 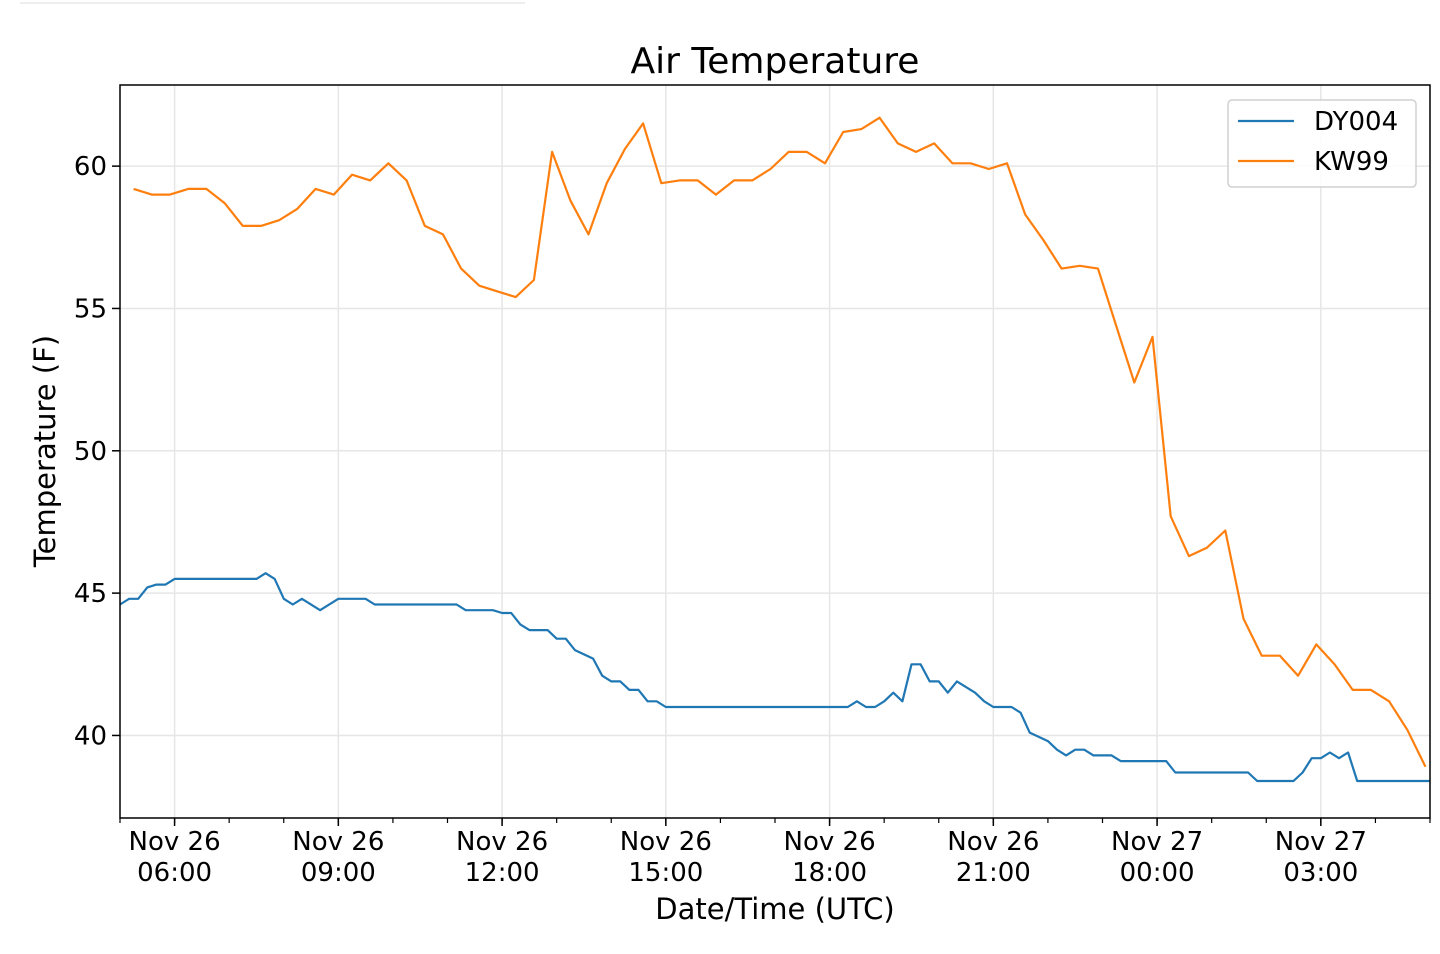 I want to click on legend-label-kw99: KW99, so click(x=1351, y=162).